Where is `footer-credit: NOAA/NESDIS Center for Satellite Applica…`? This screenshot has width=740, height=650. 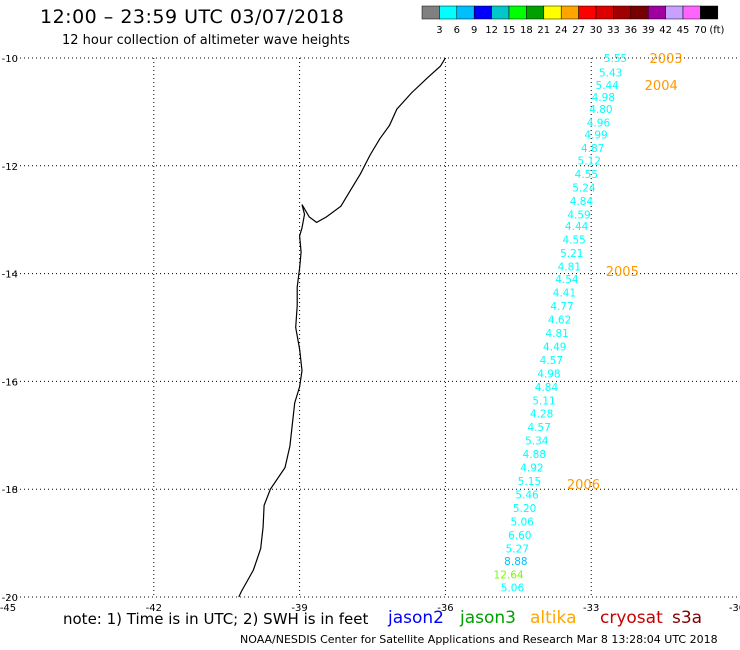
footer-credit: NOAA/NESDIS Center for Satellite Applica… is located at coordinates (479, 639).